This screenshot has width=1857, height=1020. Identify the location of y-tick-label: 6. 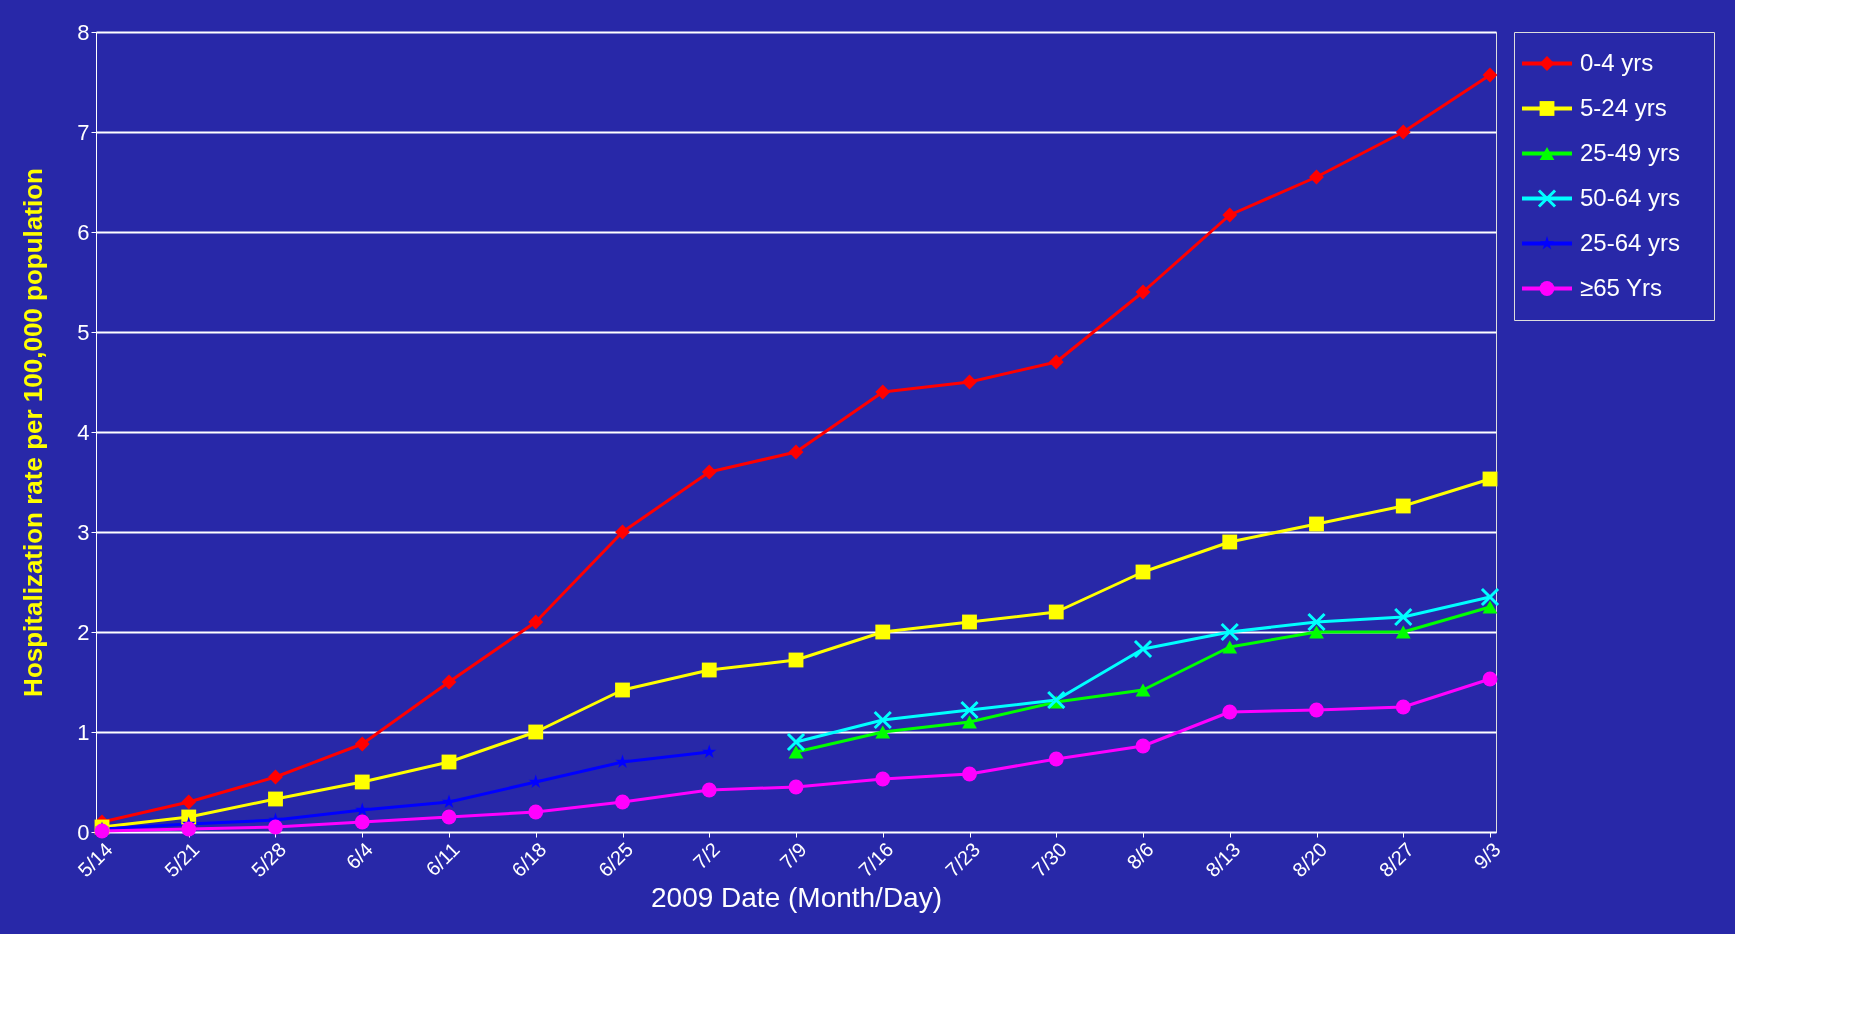
(83, 232).